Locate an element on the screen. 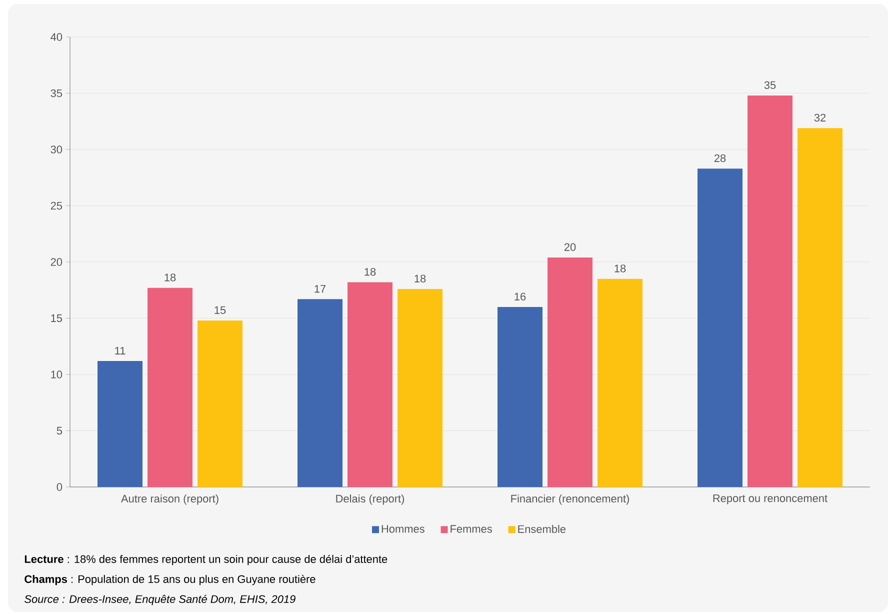 The height and width of the screenshot is (614, 890). y-tick-label: 5 is located at coordinates (59, 430).